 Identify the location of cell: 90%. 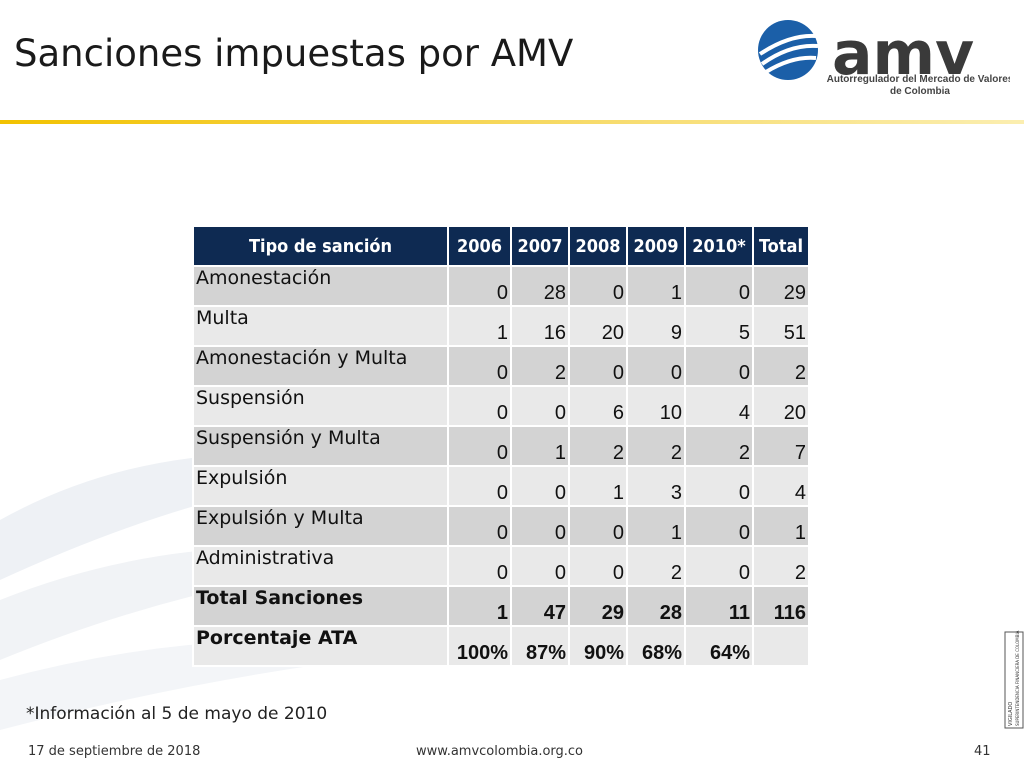
(598, 646).